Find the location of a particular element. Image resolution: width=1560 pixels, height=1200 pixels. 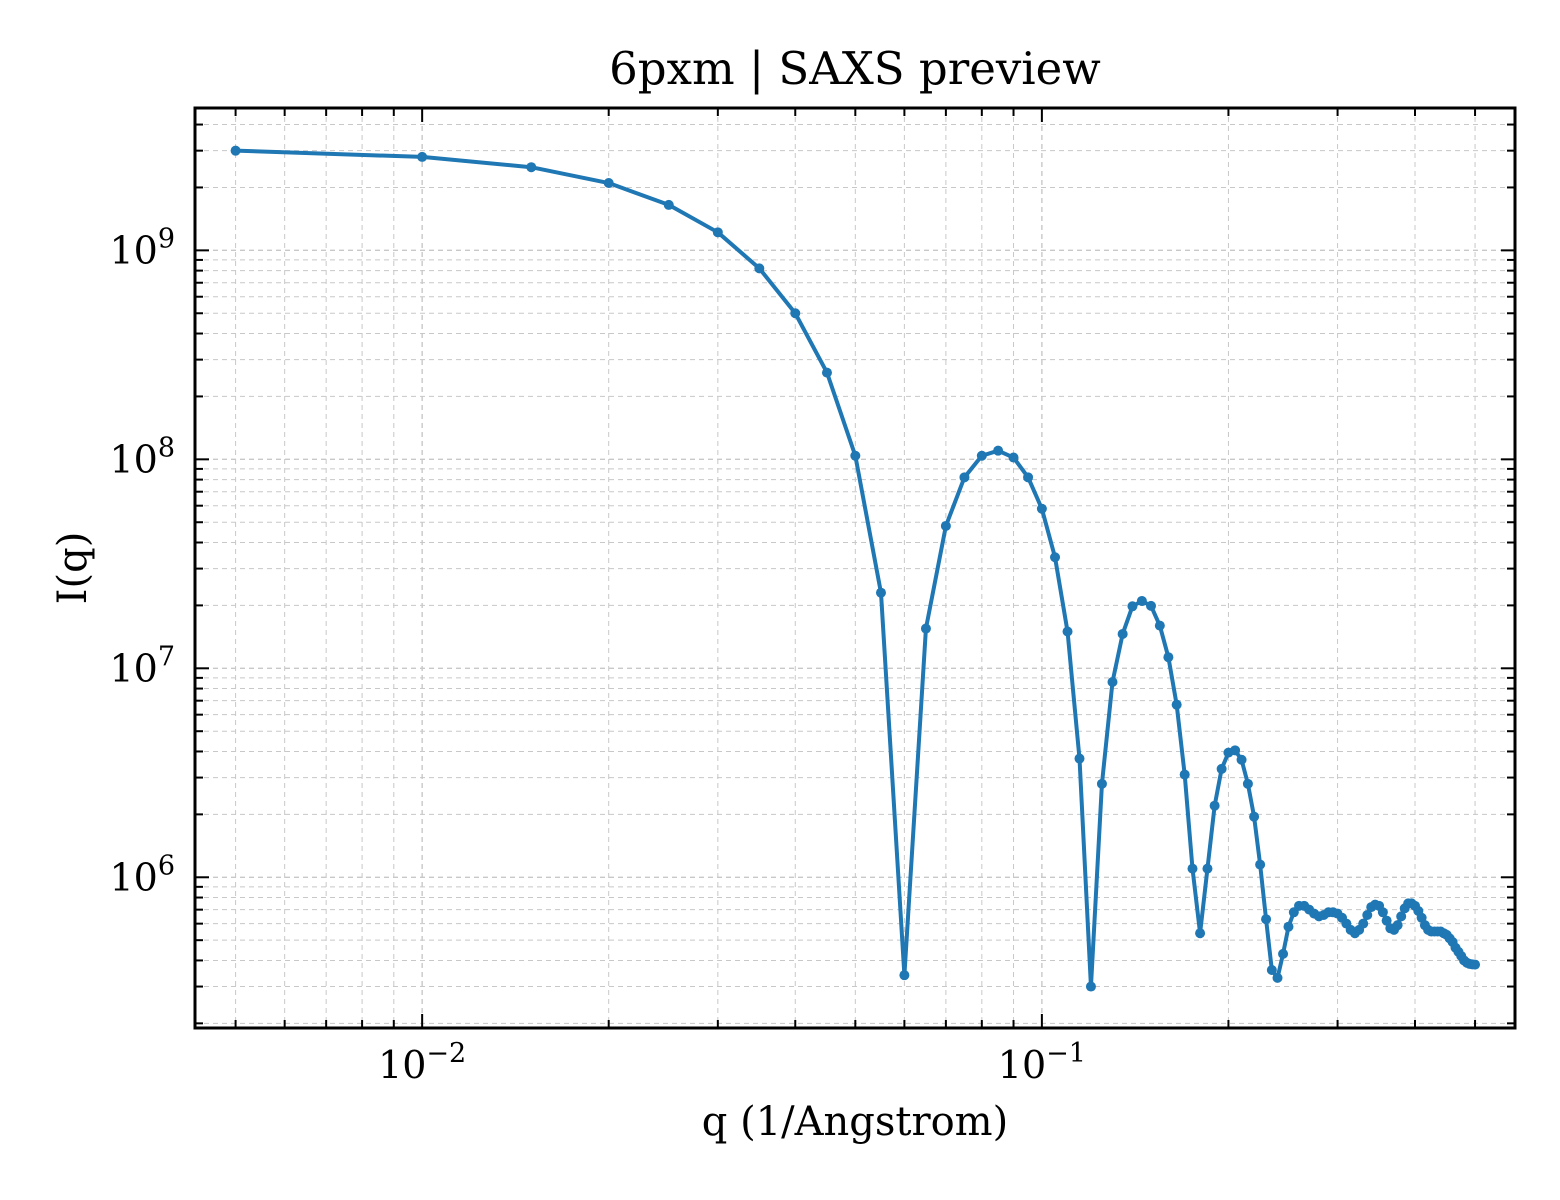

x-axis-label: q (1/Angstrom) is located at coordinates (855, 1122).